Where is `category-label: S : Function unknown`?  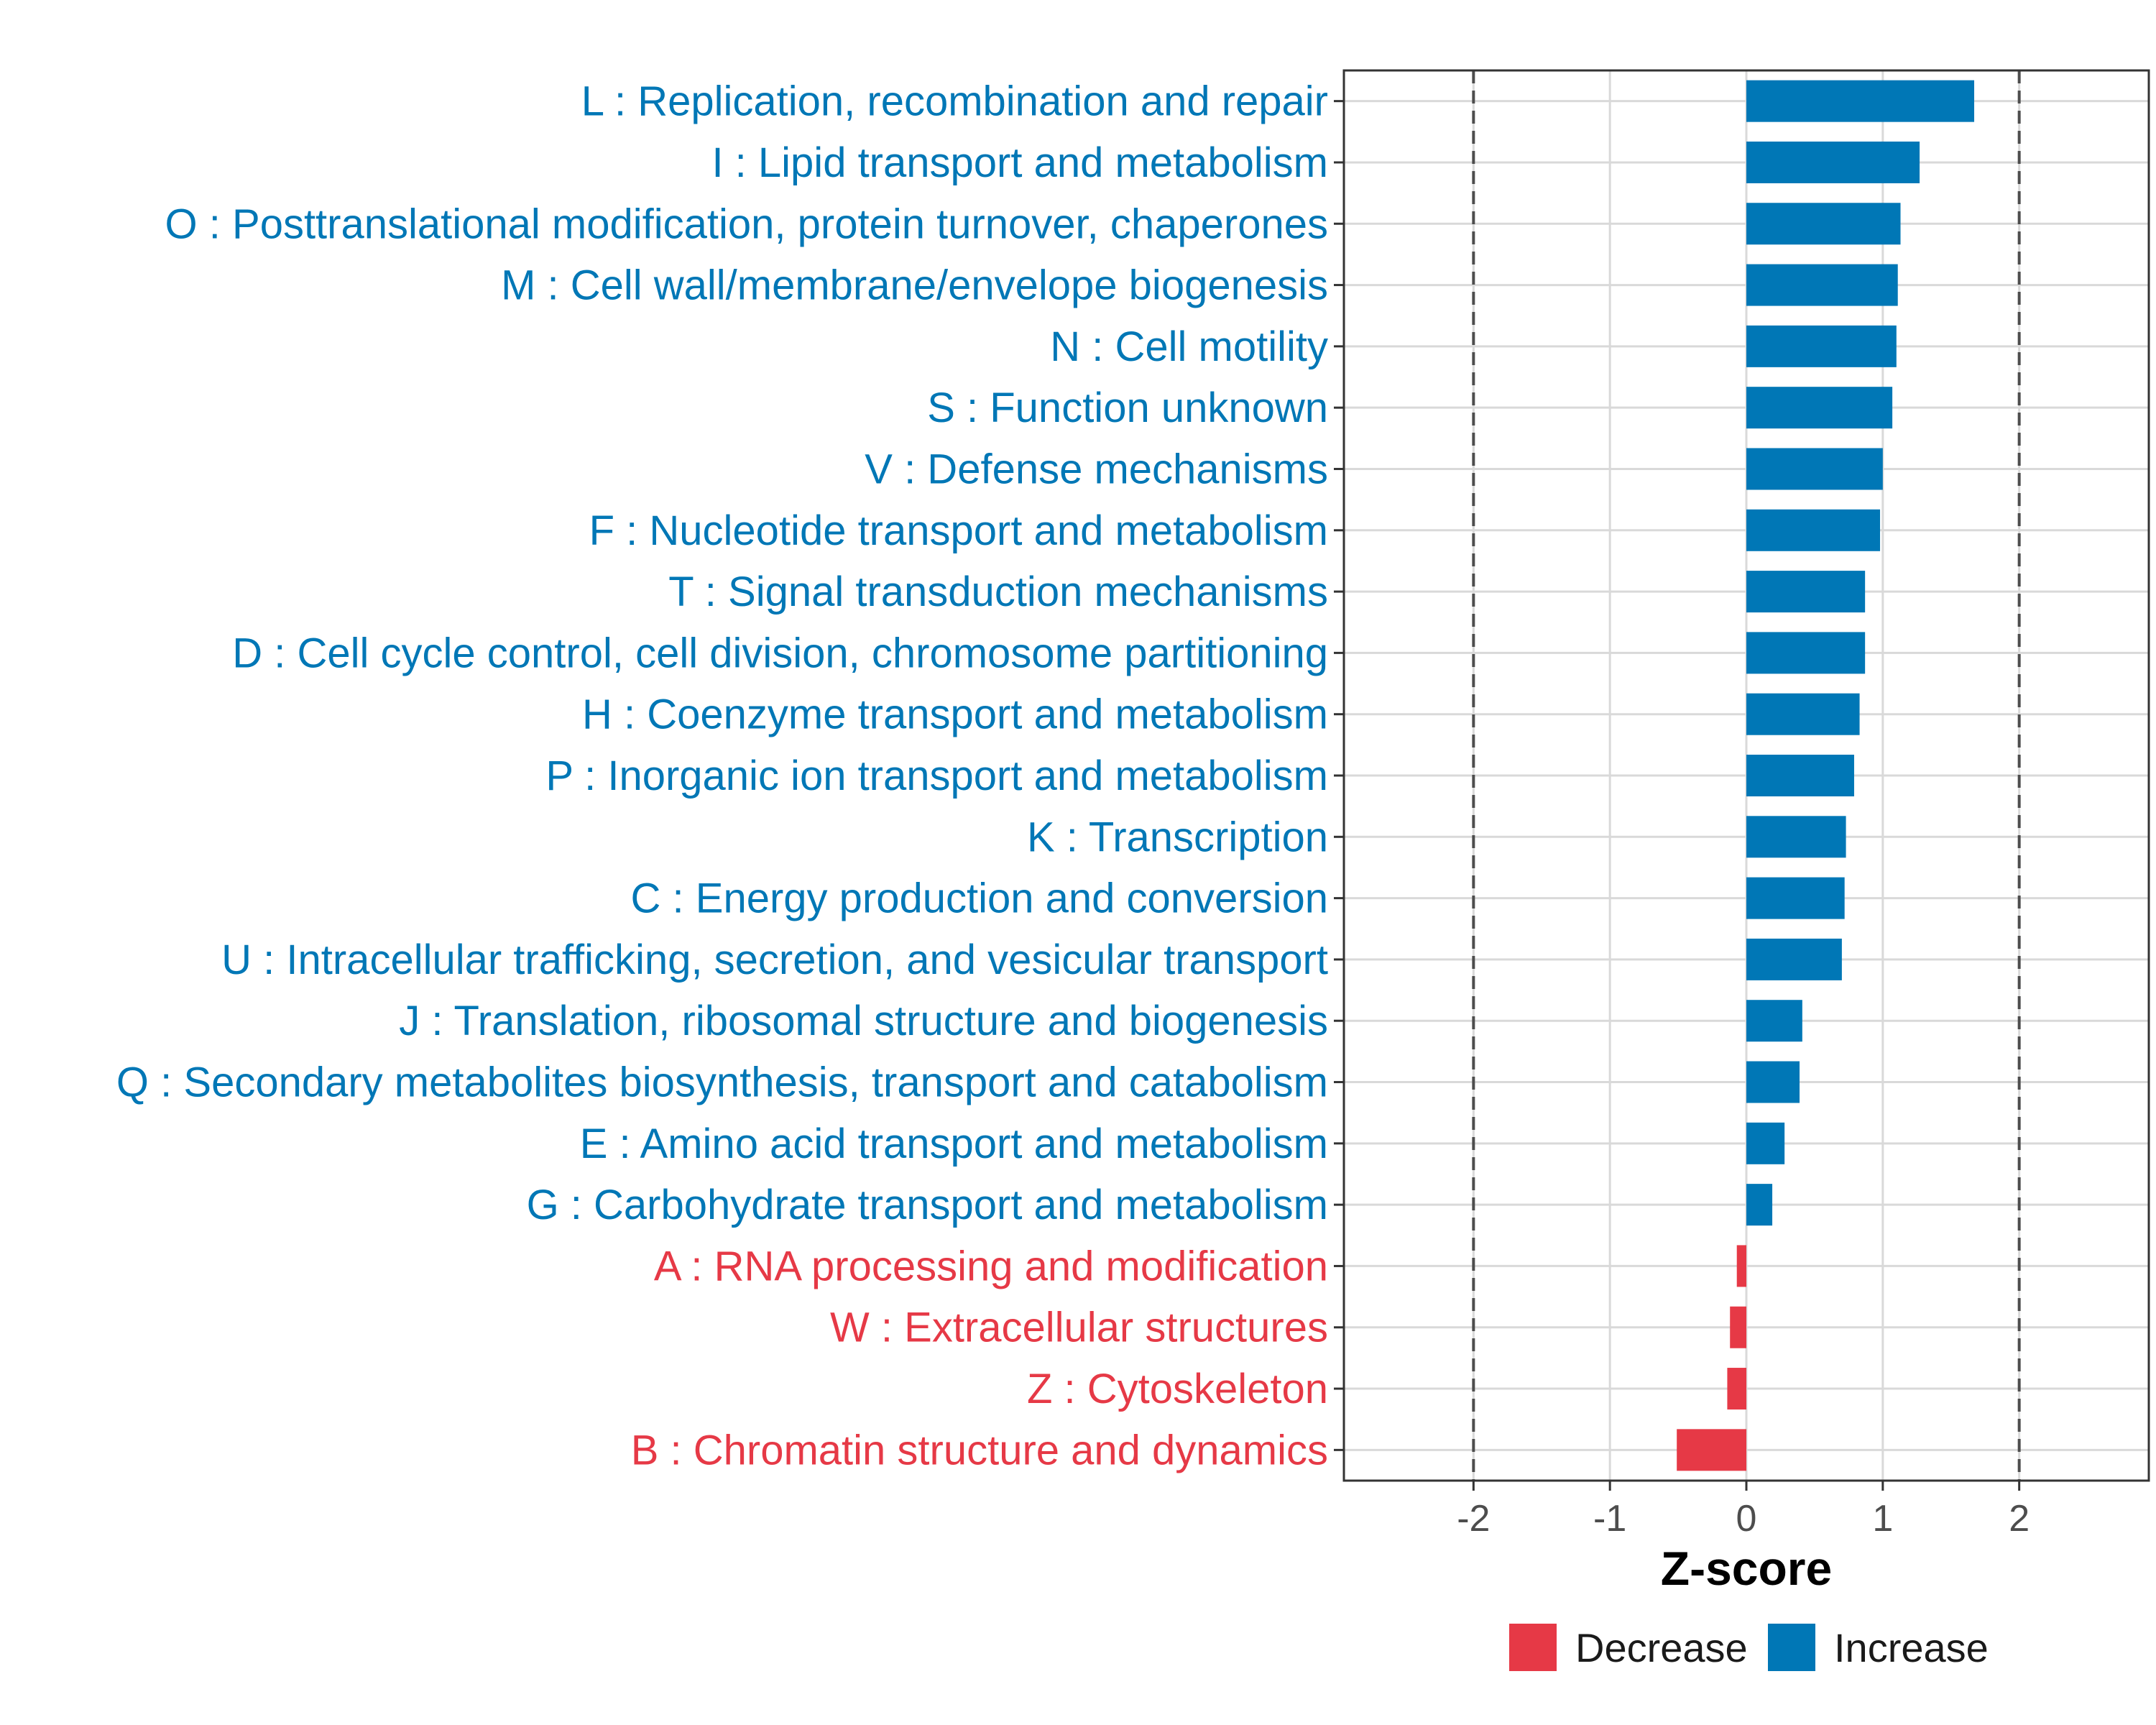 category-label: S : Function unknown is located at coordinates (1127, 408).